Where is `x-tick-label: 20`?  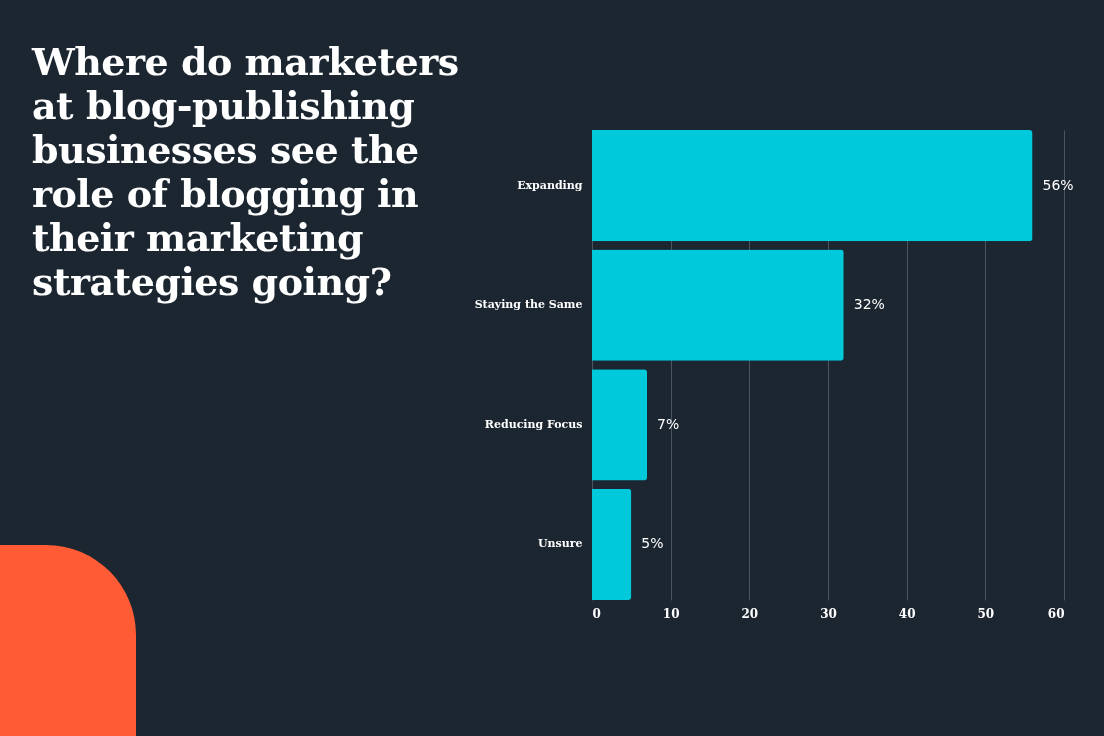
x-tick-label: 20 is located at coordinates (750, 613).